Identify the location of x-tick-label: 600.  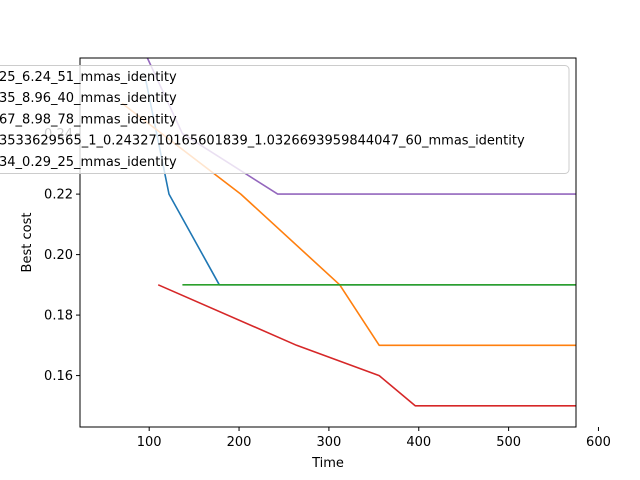
(598, 442).